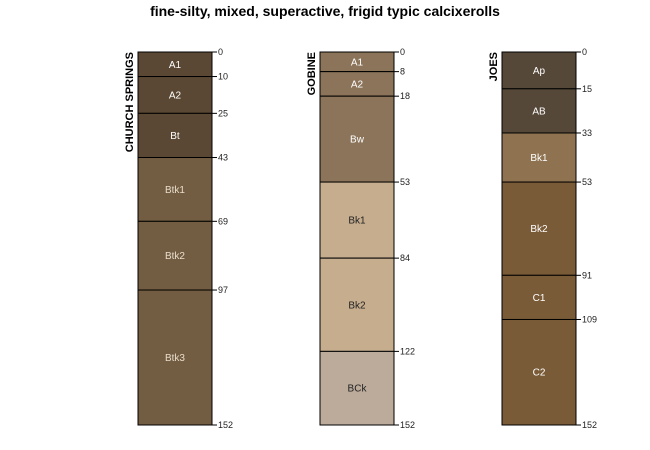 This screenshot has width=650, height=450. I want to click on horizon-label-church-springs-btk2: Btk2, so click(175, 256).